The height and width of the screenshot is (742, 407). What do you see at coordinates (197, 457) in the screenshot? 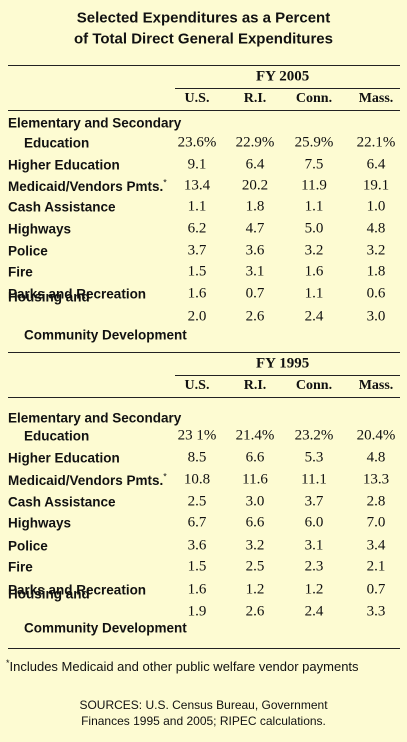
I see `cell: 8.5` at bounding box center [197, 457].